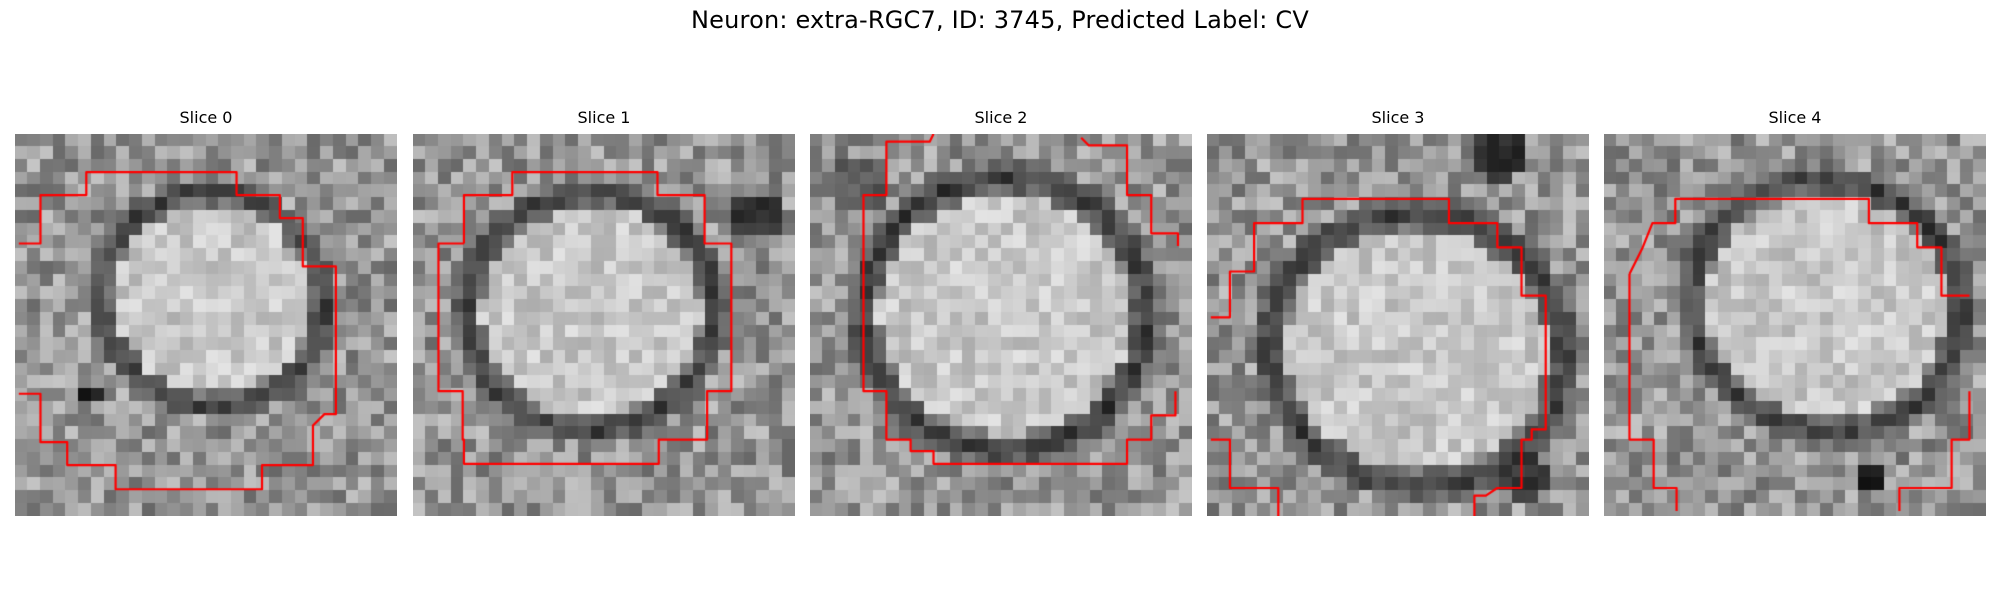 The width and height of the screenshot is (2000, 600). I want to click on slice-title-3: Slice 3, so click(1398, 117).